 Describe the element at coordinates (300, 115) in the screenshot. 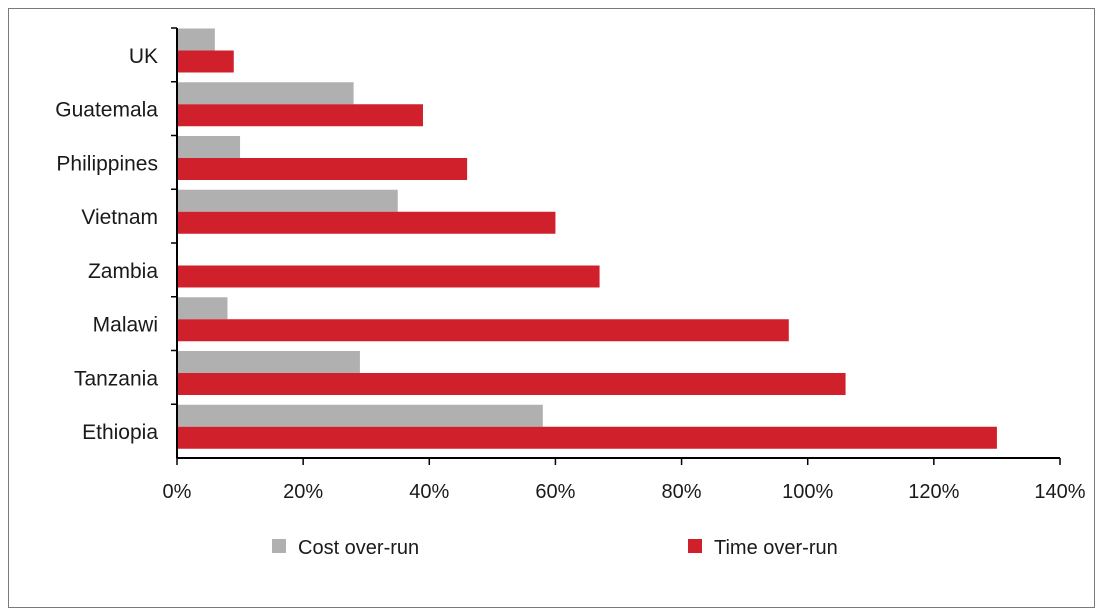

I see `bar-guatemala-time` at that location.